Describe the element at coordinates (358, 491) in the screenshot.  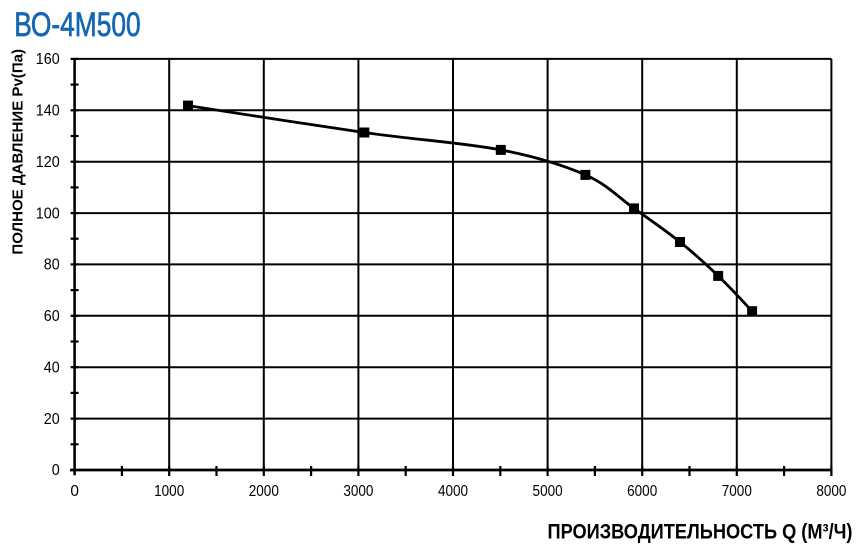
I see `svg-text: 3000` at that location.